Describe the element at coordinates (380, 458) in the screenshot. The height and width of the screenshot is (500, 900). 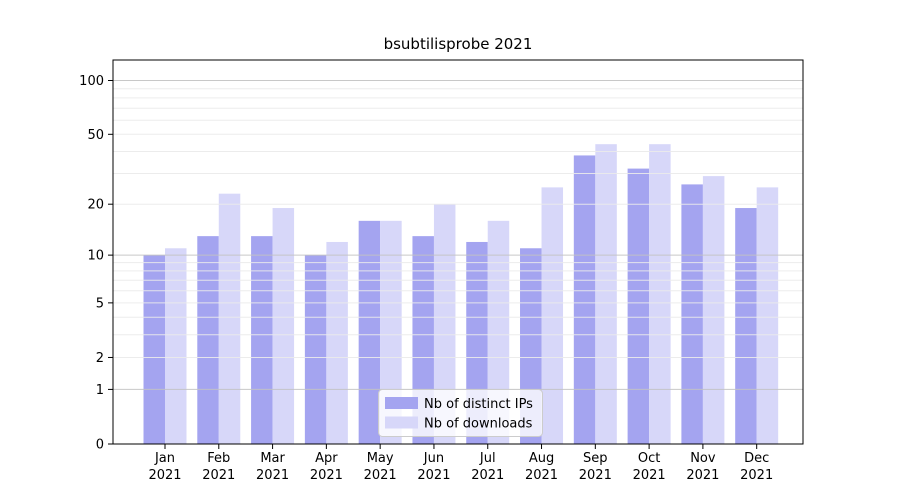
I see `x-tick-label-month: May` at that location.